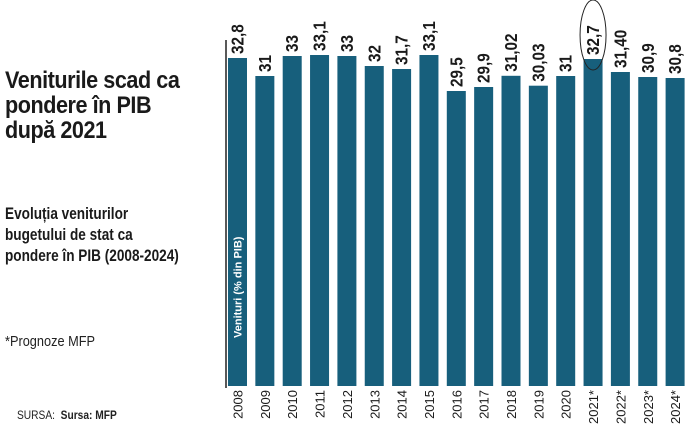  What do you see at coordinates (456, 404) in the screenshot?
I see `x-tick-2016: 2016` at bounding box center [456, 404].